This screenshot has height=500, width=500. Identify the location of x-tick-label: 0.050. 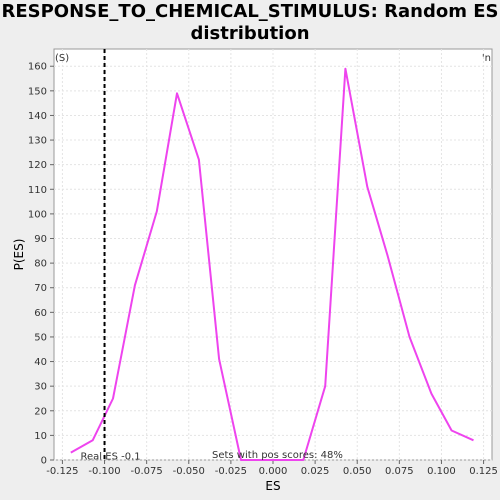
(357, 471).